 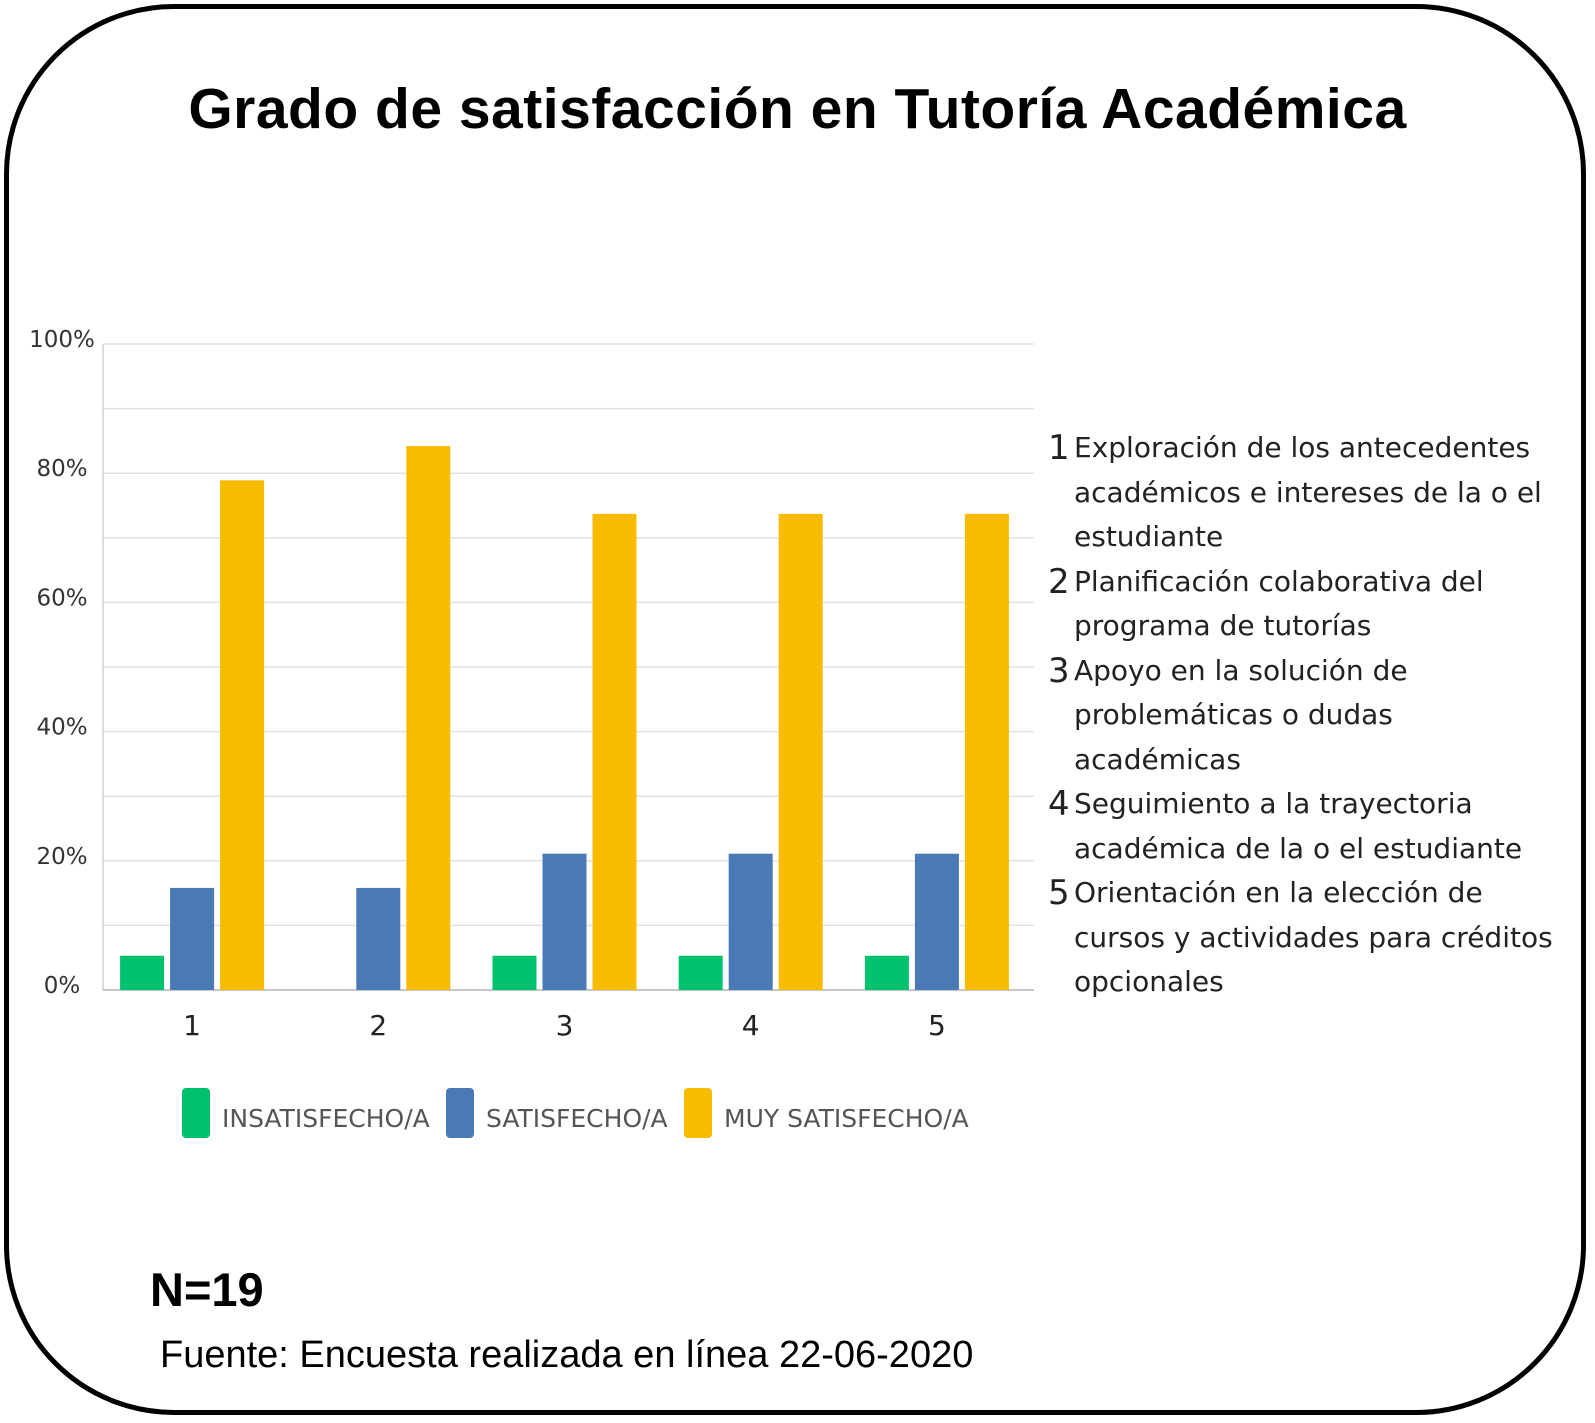 What do you see at coordinates (1308, 492) in the screenshot?
I see `description-line: académicos e intereses de la o el` at bounding box center [1308, 492].